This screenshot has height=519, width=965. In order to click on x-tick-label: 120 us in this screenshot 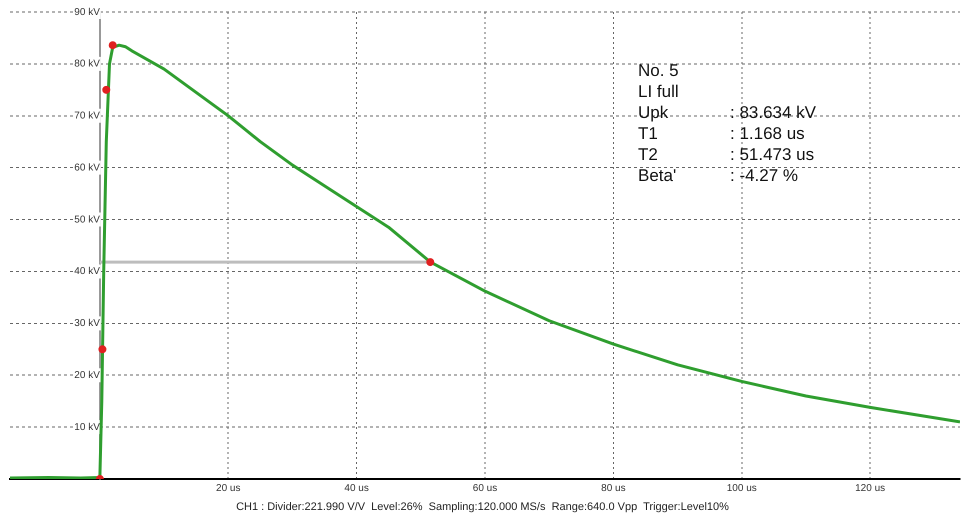, I will do `click(870, 488)`.